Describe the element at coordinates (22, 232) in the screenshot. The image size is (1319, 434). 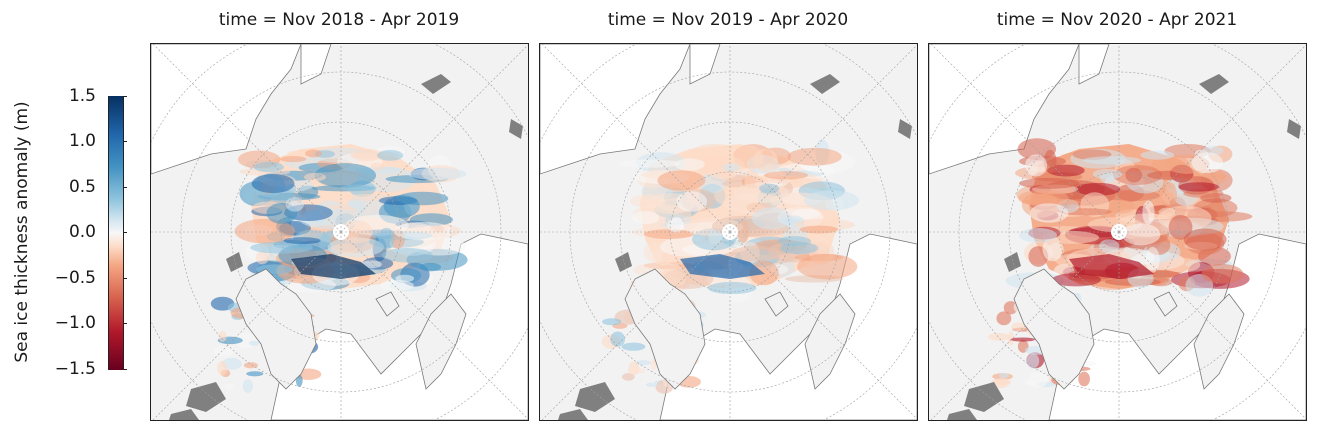
I see `colorbar-label: Sea ice thickness anomaly (m)` at that location.